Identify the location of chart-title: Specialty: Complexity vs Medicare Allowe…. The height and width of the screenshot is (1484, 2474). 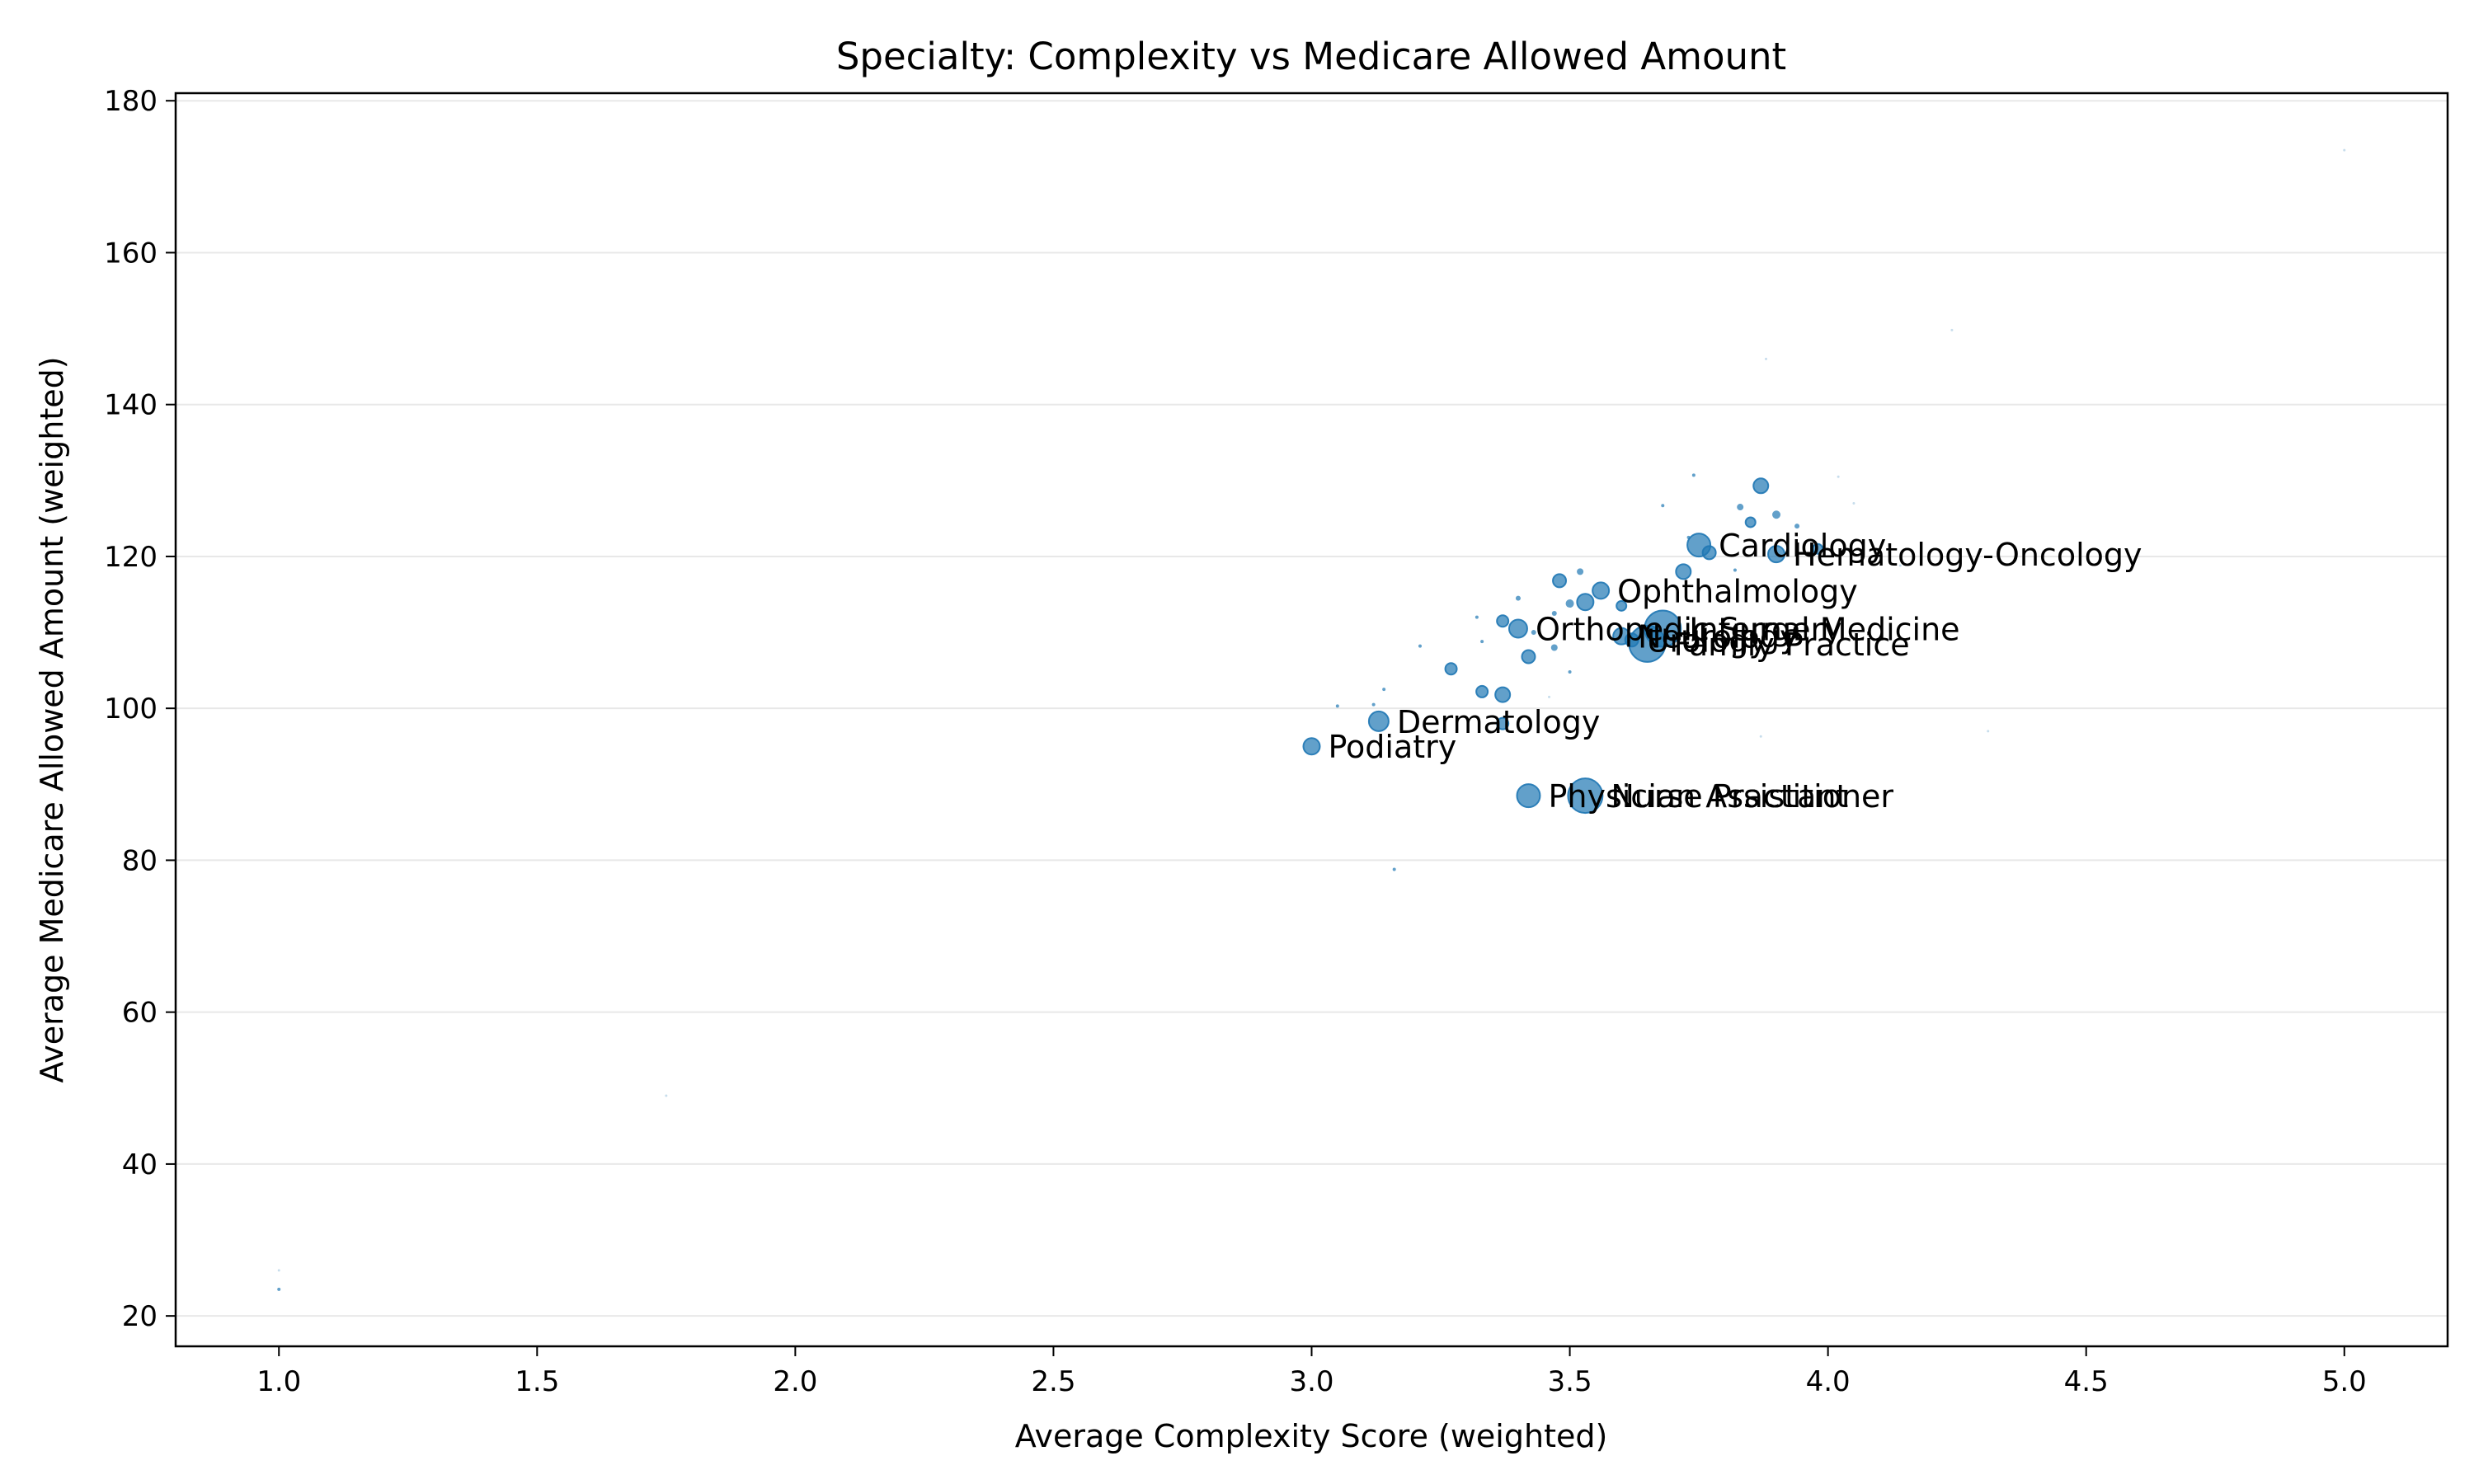
(1311, 56).